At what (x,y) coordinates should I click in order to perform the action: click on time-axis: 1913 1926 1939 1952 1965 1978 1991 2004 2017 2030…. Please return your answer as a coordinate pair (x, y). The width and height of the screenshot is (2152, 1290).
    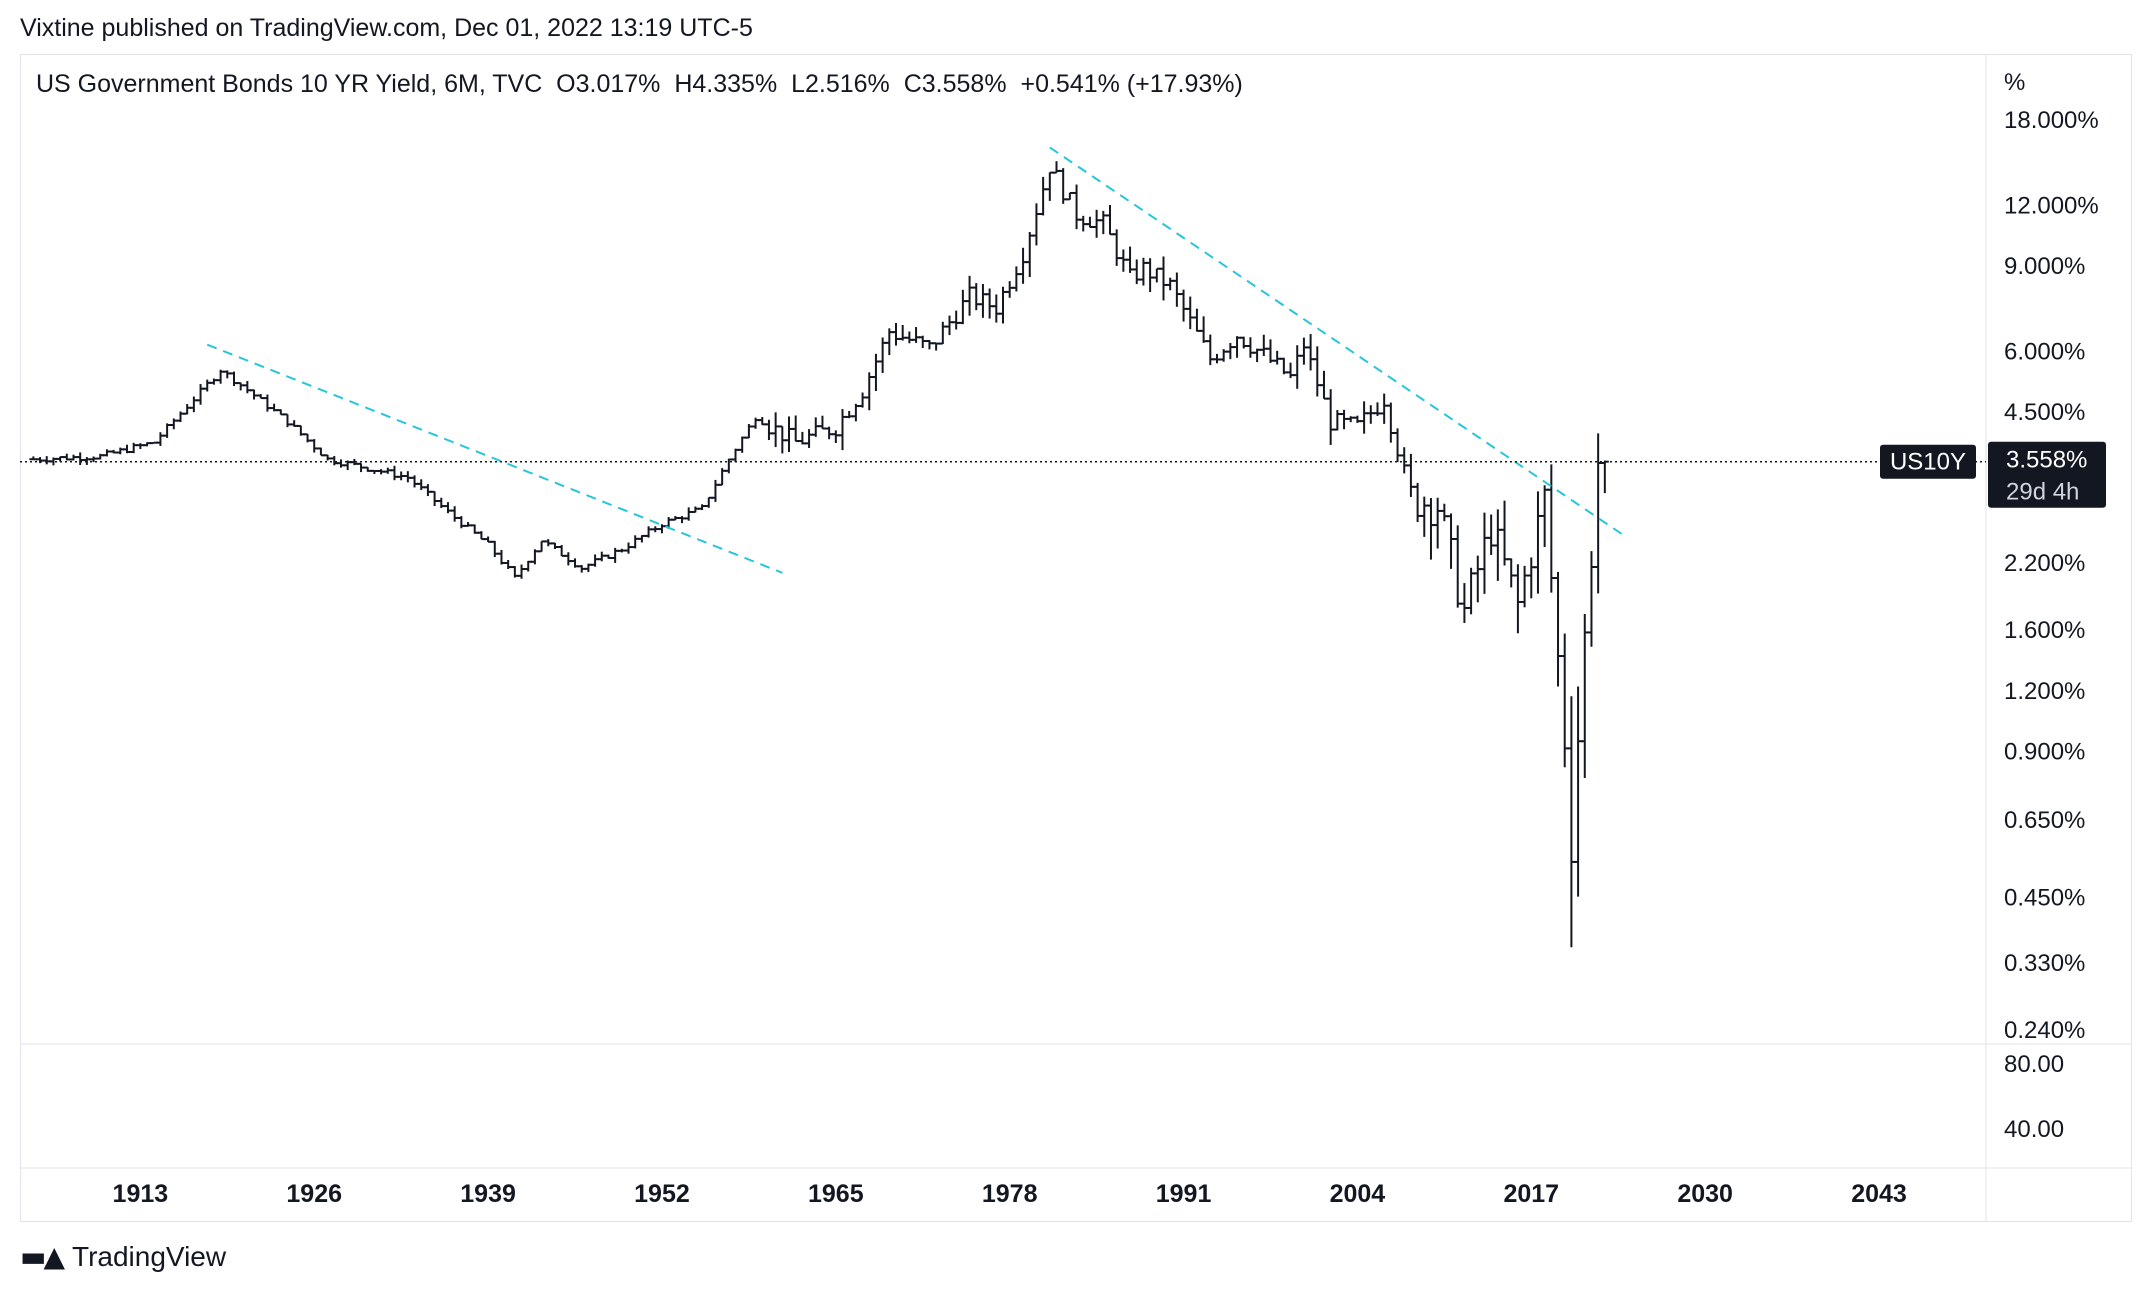
    Looking at the image, I should click on (1010, 1194).